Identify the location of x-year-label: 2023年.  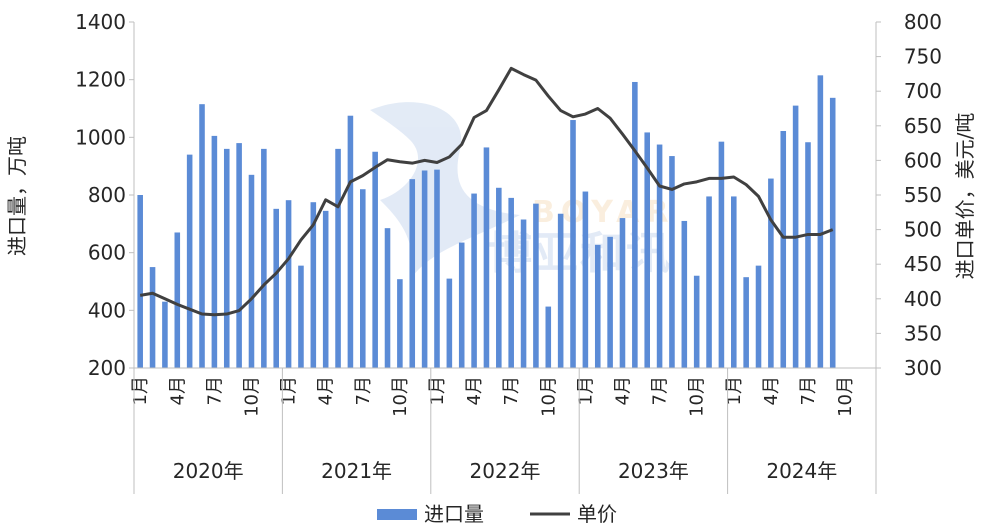
(653, 471).